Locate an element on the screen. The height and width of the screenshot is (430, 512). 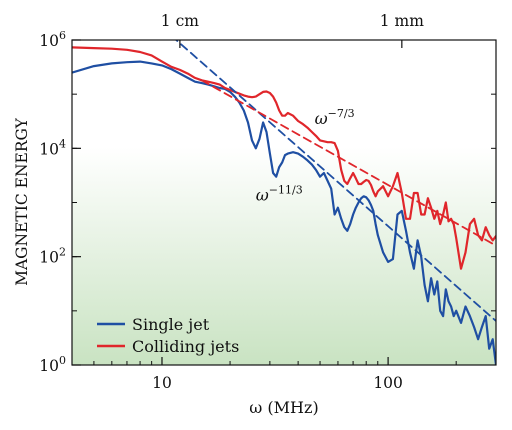
top-axis-label: 1 cm is located at coordinates (180, 21).